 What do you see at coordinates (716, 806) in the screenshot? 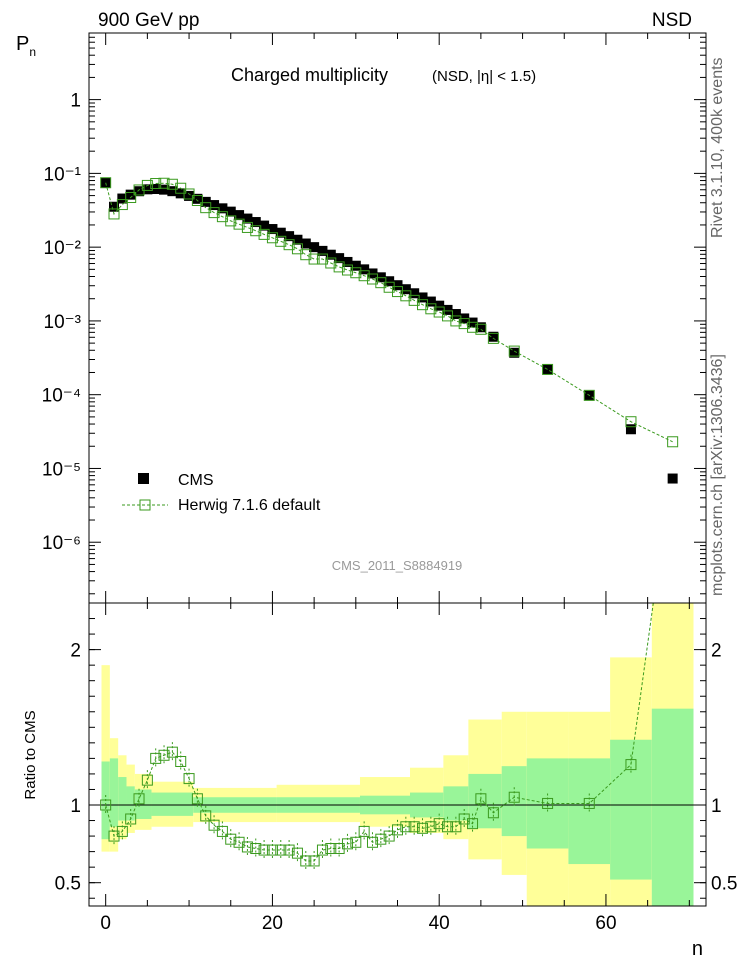
I see `ratio-ytick-label-right: 1` at bounding box center [716, 806].